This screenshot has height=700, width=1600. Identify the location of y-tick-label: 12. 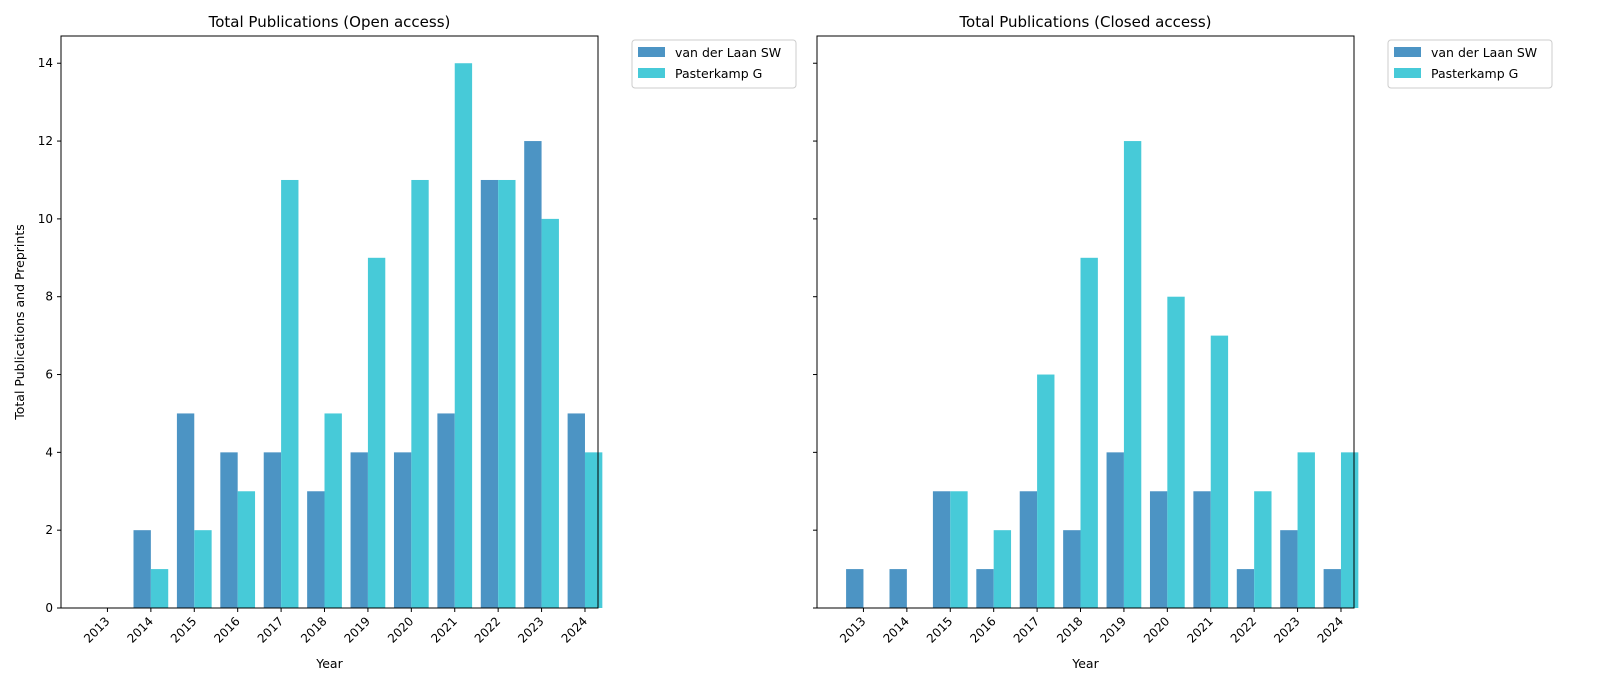
(45, 141).